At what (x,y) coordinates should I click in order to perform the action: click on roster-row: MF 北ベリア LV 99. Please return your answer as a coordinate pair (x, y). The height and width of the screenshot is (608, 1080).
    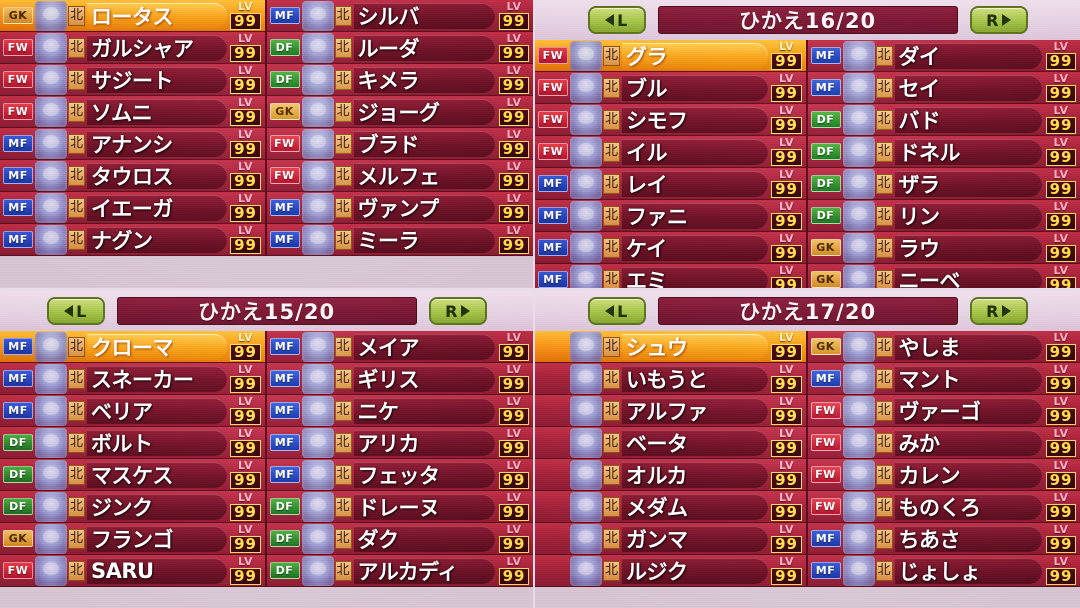
    Looking at the image, I should click on (132, 411).